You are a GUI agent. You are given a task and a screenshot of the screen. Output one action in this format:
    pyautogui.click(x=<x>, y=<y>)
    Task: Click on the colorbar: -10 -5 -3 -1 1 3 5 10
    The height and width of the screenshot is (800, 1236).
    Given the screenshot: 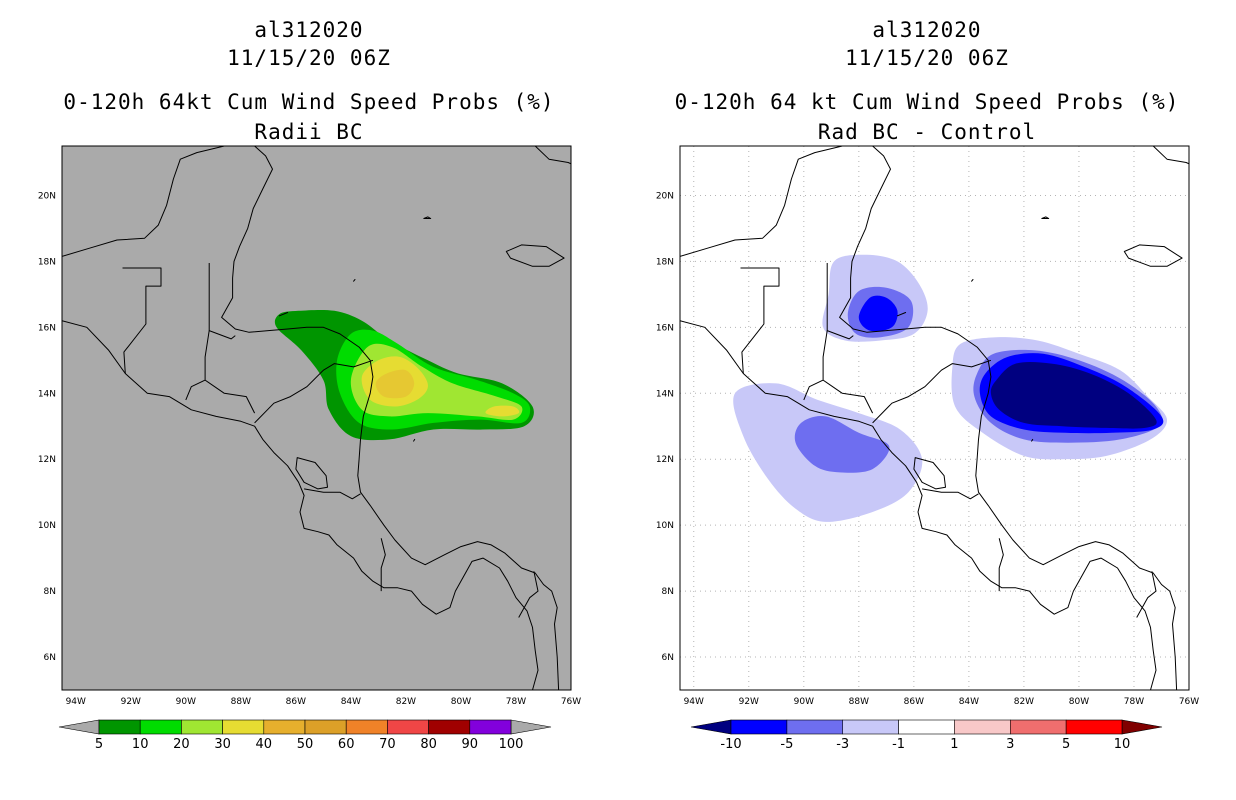 What is the action you would take?
    pyautogui.click(x=926, y=735)
    